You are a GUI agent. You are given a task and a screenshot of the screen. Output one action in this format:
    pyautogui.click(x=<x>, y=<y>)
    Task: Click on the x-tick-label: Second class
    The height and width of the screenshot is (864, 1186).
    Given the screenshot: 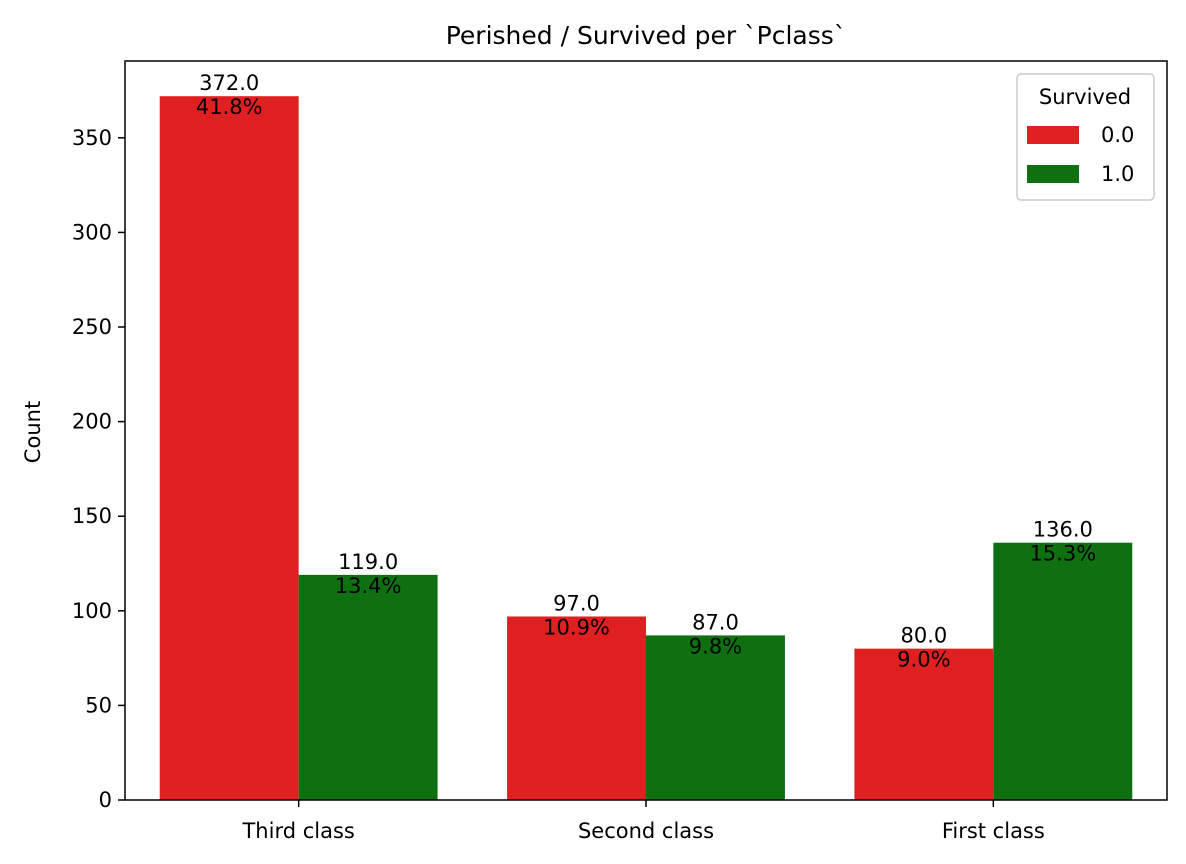 What is the action you would take?
    pyautogui.click(x=646, y=831)
    